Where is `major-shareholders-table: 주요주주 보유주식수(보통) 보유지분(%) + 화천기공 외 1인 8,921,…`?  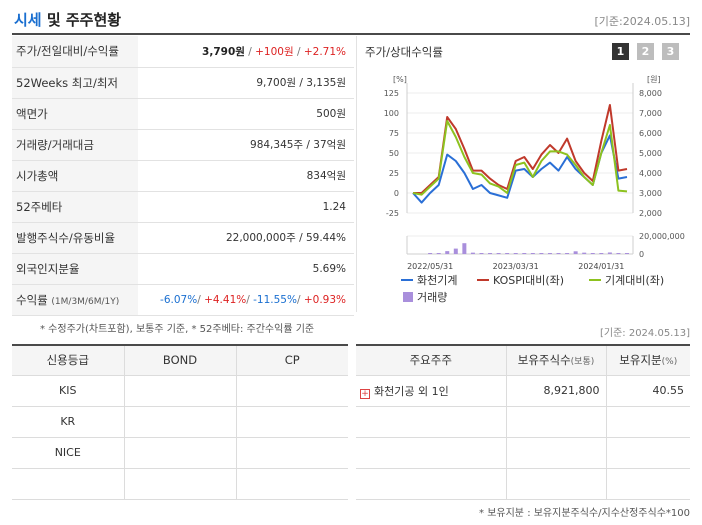
major-shareholders-table: 주요주주 보유주식수(보통) 보유지분(%) + 화천기공 외 1인 8,921,… is located at coordinates (523, 422).